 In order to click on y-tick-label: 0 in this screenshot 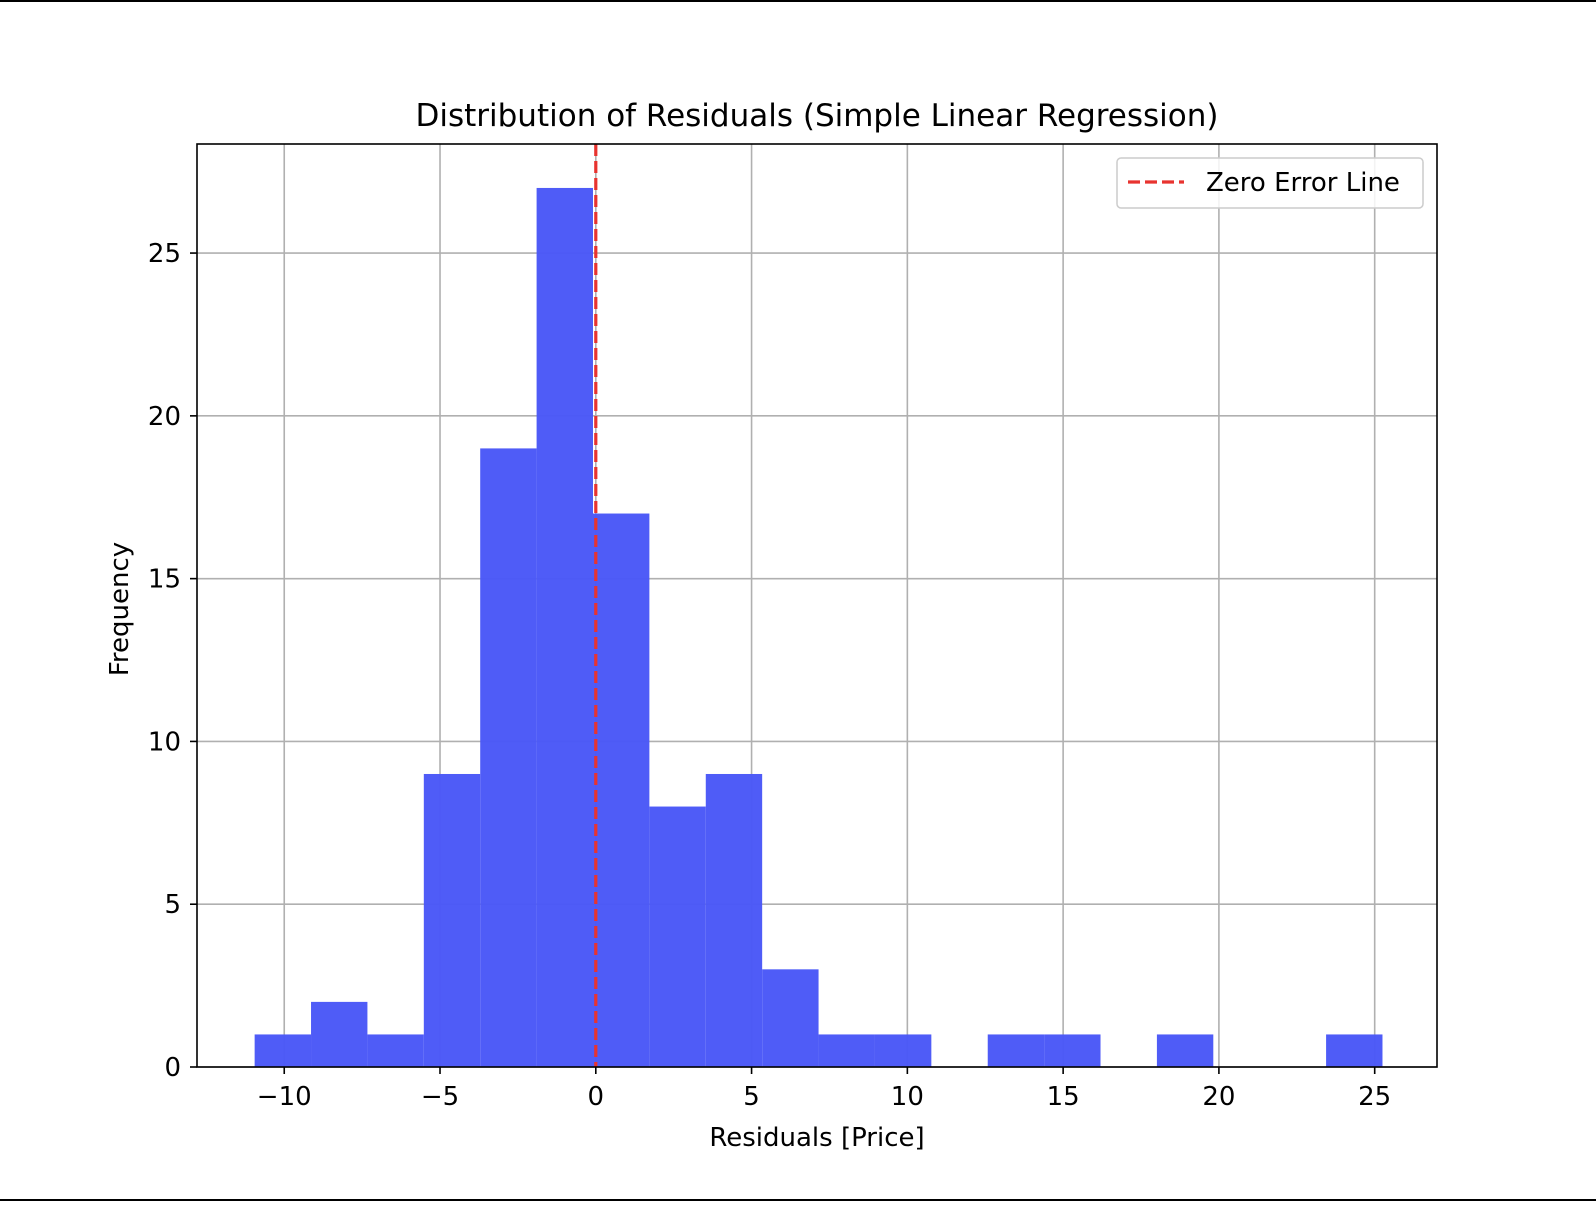, I will do `click(172, 1068)`.